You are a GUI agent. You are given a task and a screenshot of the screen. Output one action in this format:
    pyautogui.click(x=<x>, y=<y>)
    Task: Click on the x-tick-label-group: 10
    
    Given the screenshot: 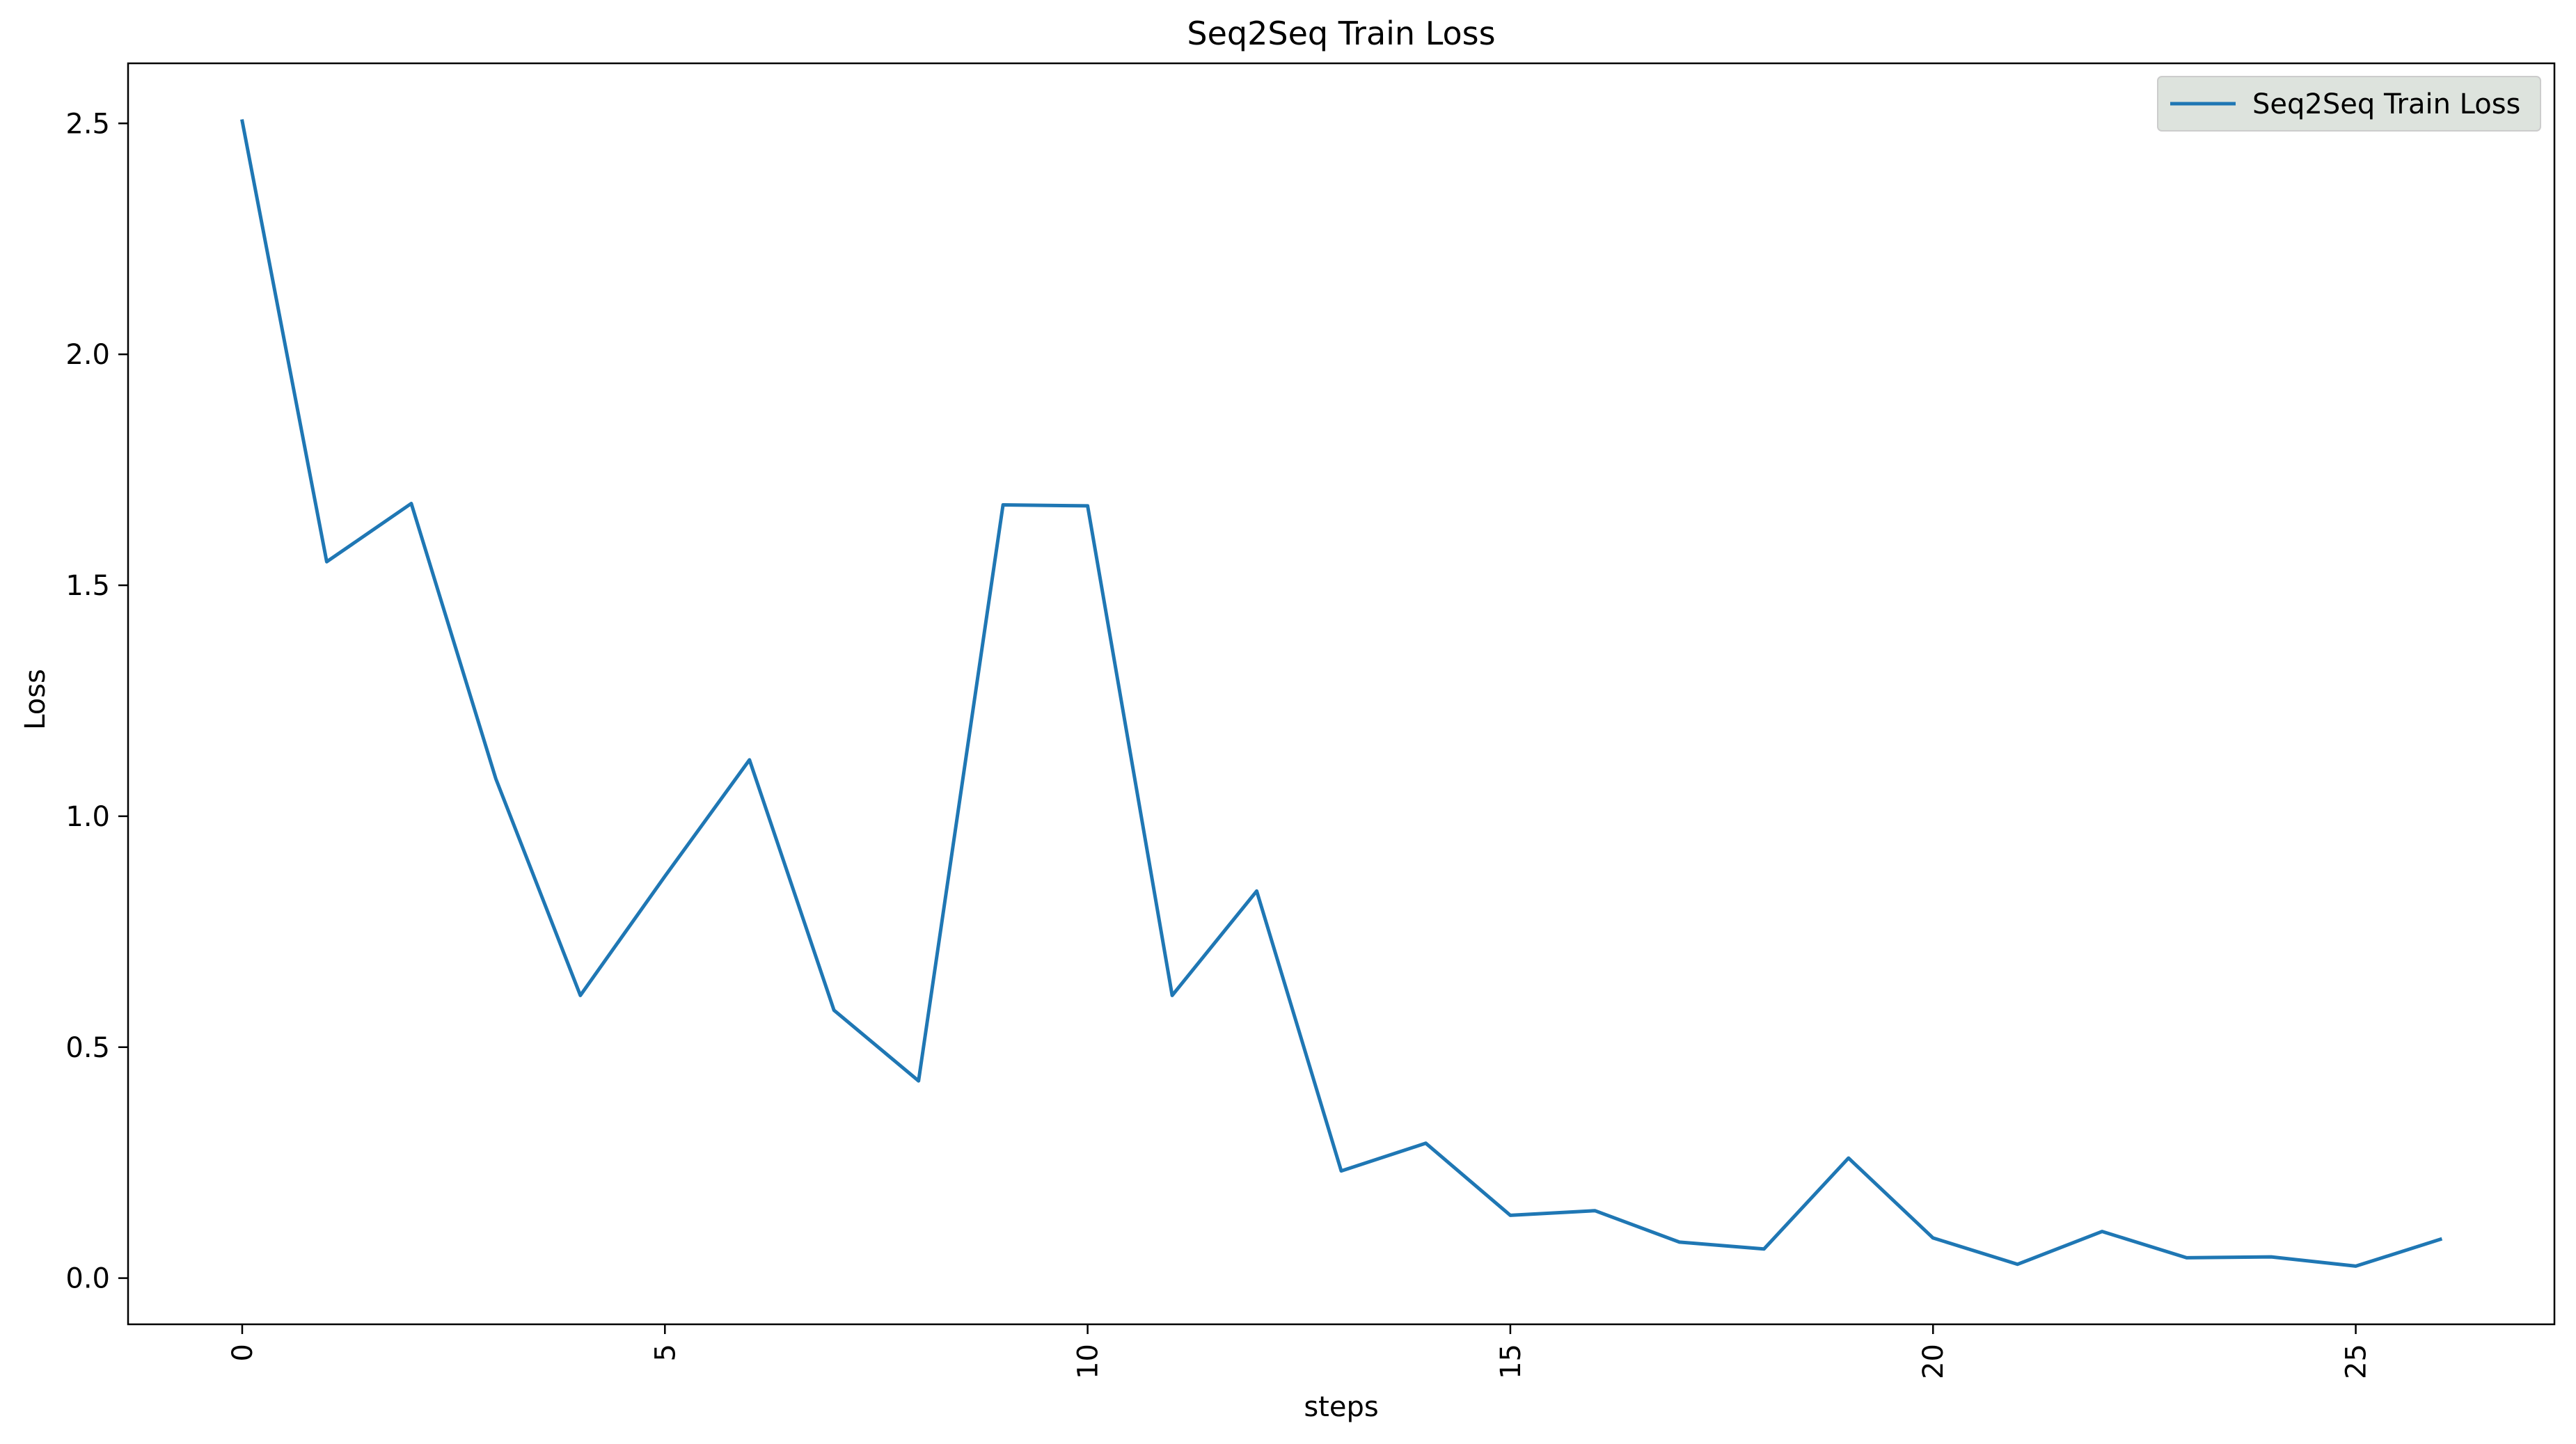 What is the action you would take?
    pyautogui.click(x=1089, y=1361)
    